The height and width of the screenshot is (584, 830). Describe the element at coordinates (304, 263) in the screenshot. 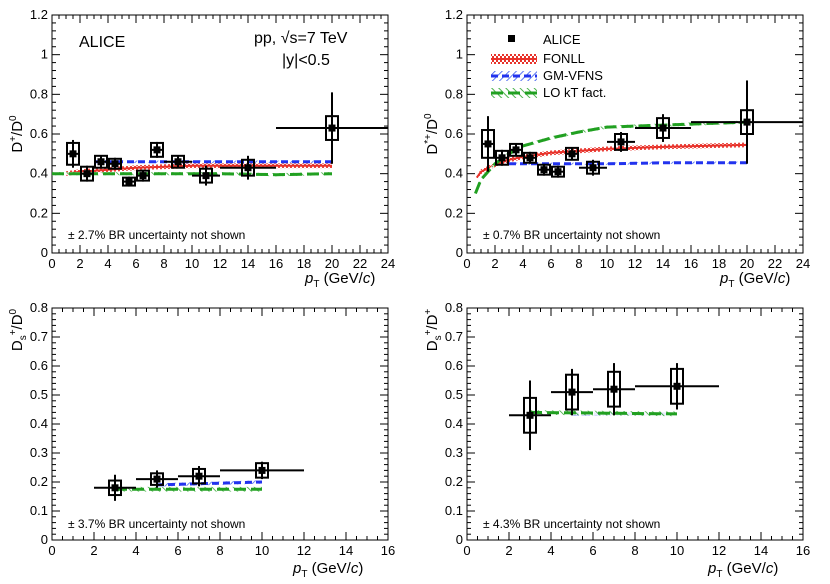

I see `x-tick-label: 18` at that location.